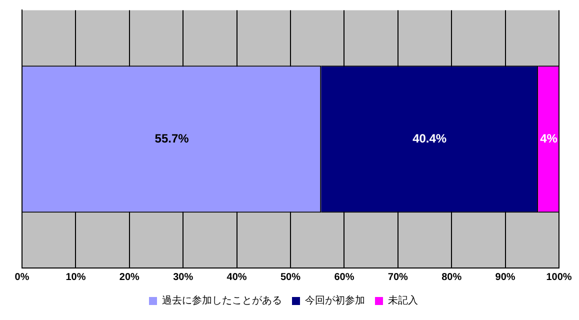 Image resolution: width=579 pixels, height=320 pixels. Describe the element at coordinates (172, 138) in the screenshot. I see `data-label: 55.7%` at that location.